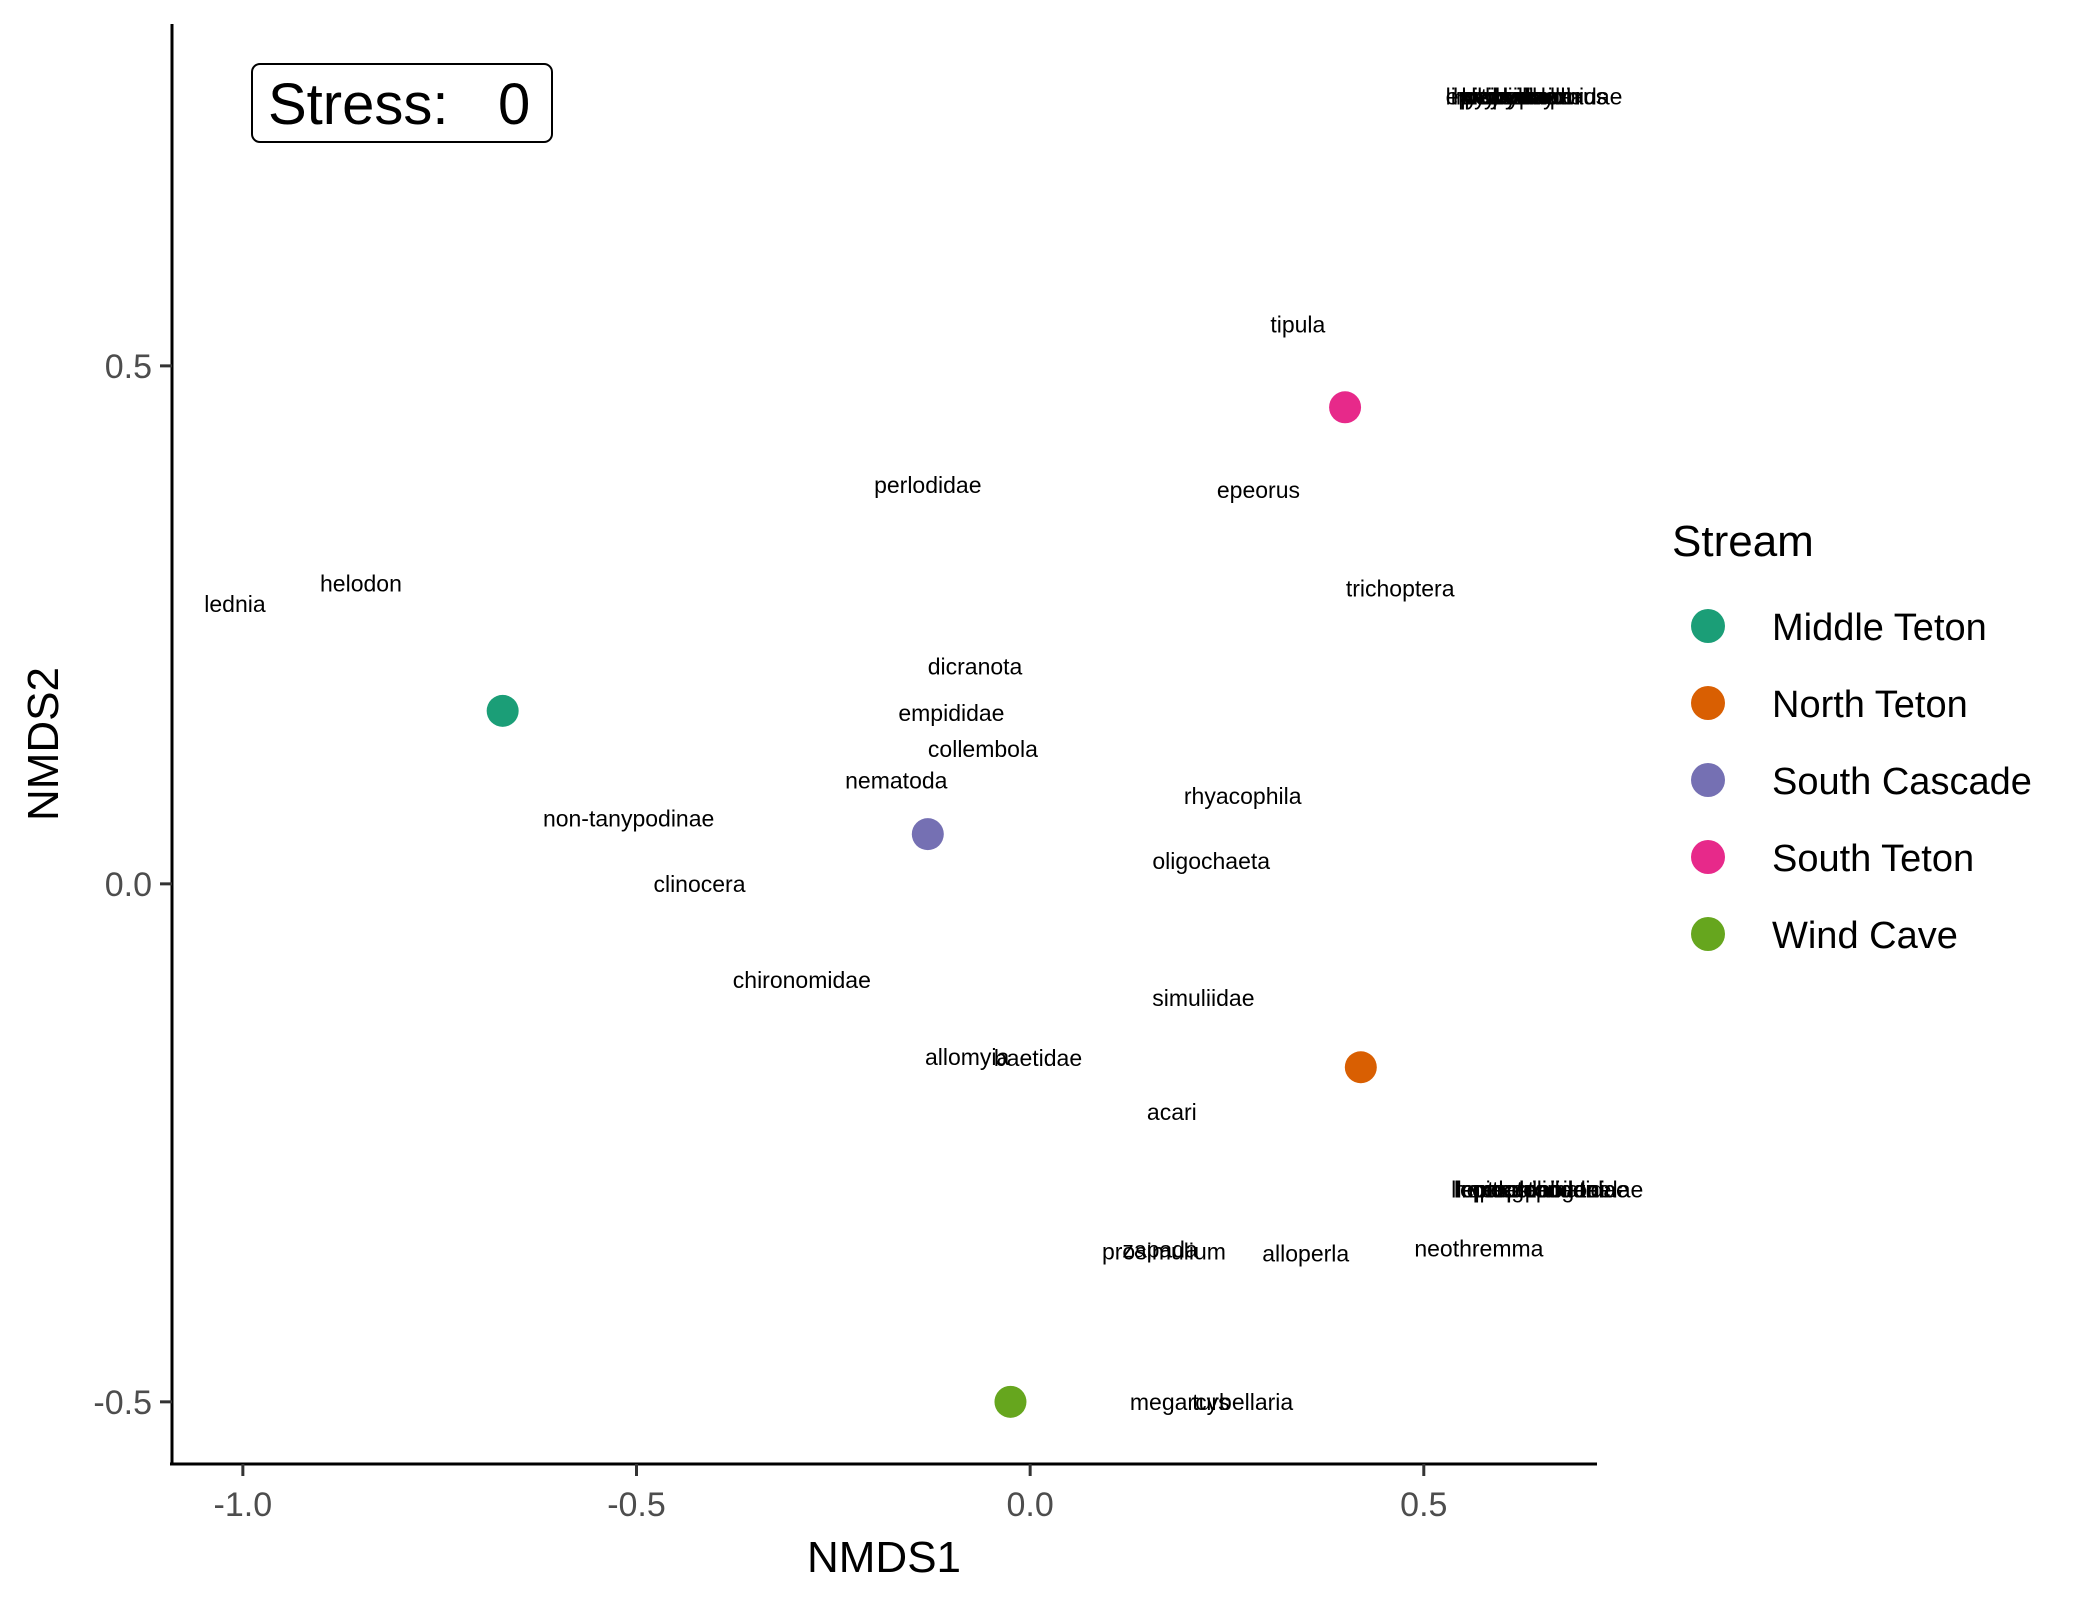 The width and height of the screenshot is (2080, 1600). I want to click on species-label: empididae, so click(951, 713).